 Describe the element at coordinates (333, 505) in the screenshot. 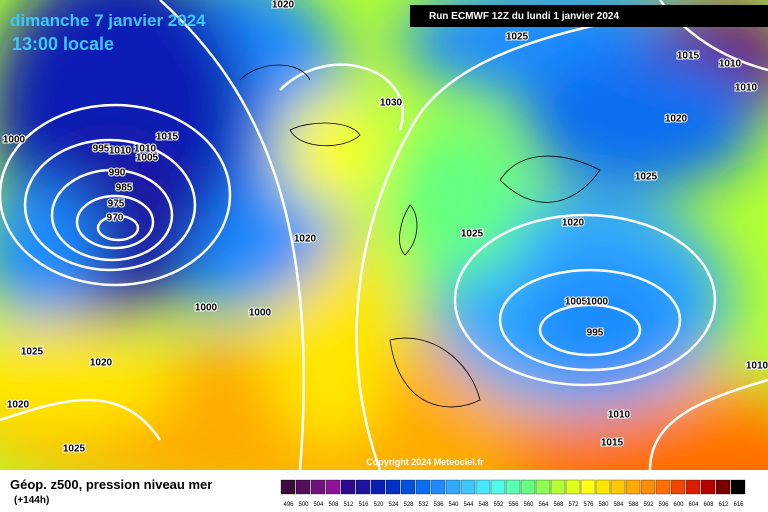

I see `scale-label: 508` at that location.